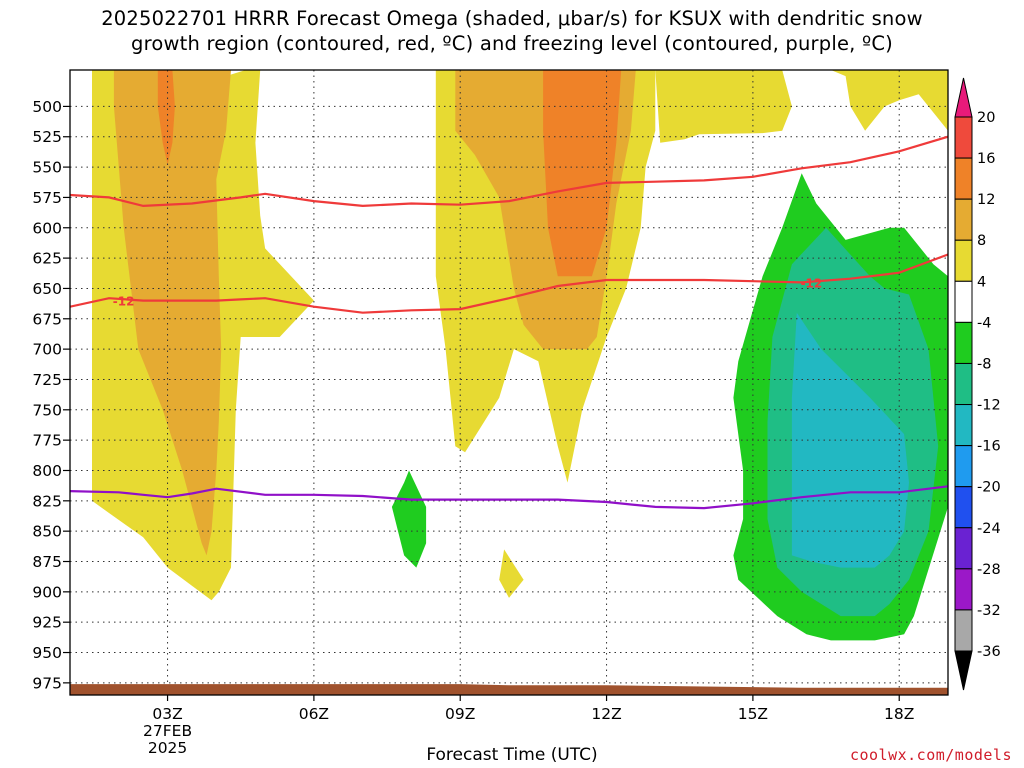 The image size is (1024, 768). I want to click on colorbar-label-6: -8, so click(984, 364).